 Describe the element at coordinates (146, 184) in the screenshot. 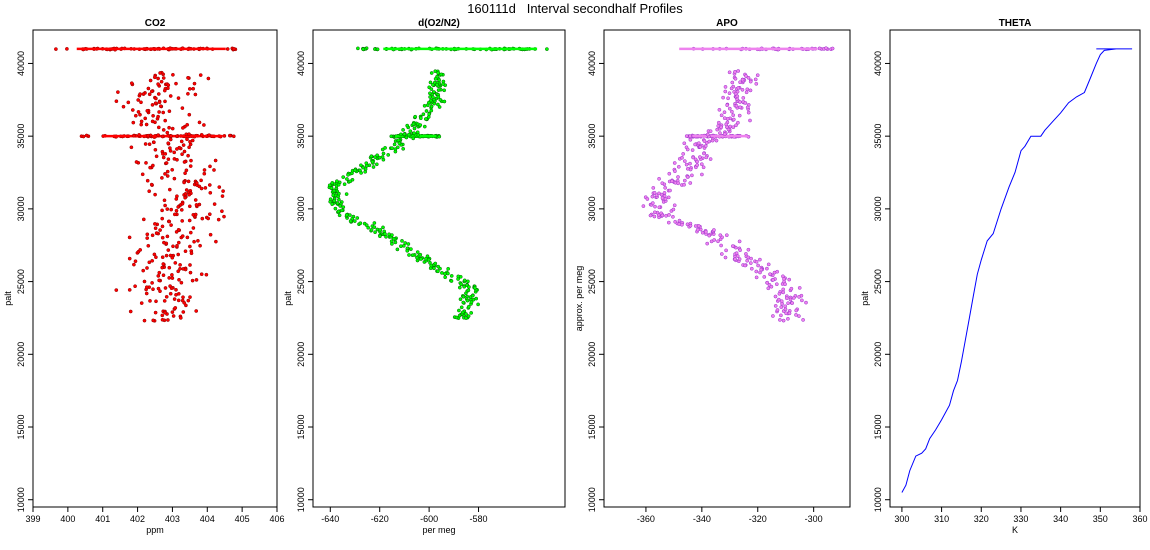

I see `series-group` at that location.